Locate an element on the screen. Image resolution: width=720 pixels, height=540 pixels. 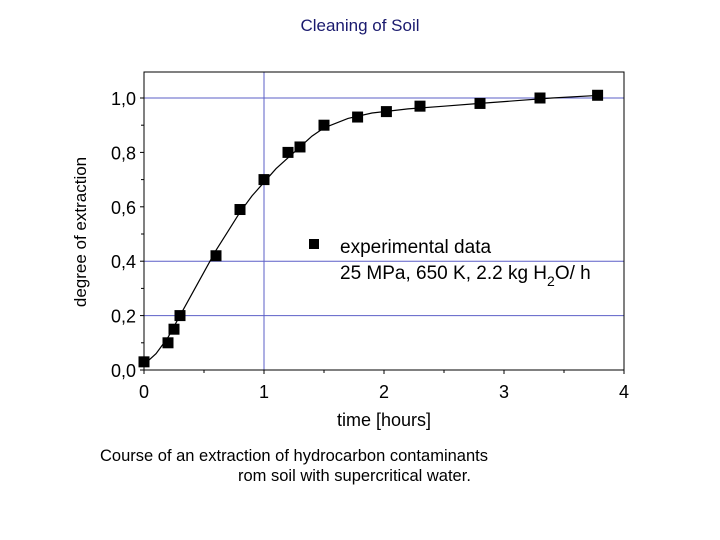
x-tick-label: 1 is located at coordinates (264, 392).